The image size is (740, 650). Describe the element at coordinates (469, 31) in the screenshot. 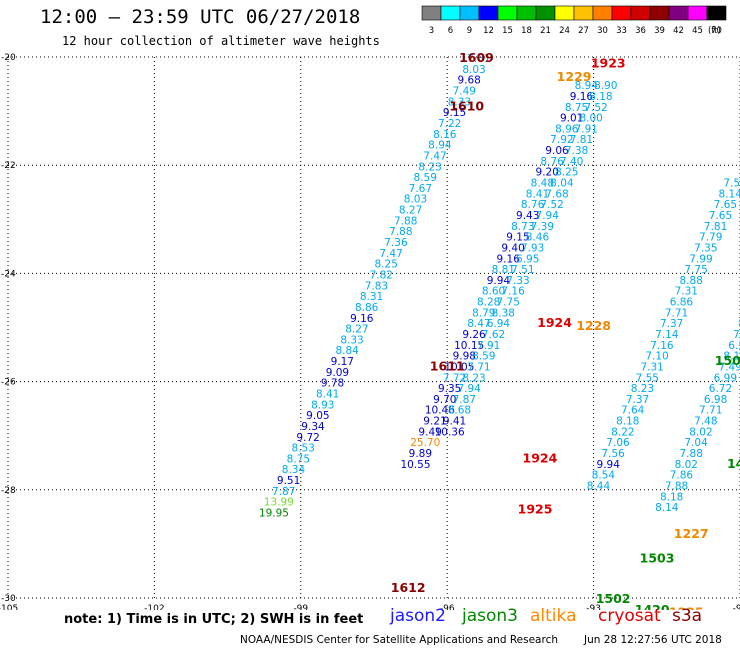

I see `colorbar-label: 9` at that location.